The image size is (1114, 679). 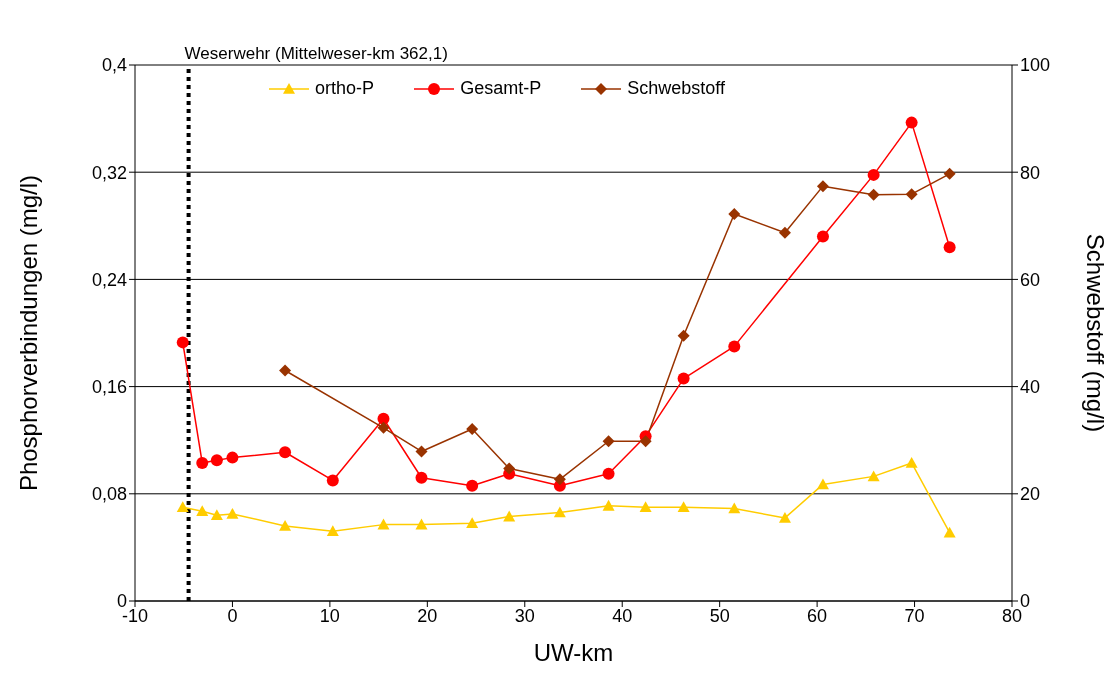 I want to click on y-tick-label: 0,16, so click(x=109, y=386).